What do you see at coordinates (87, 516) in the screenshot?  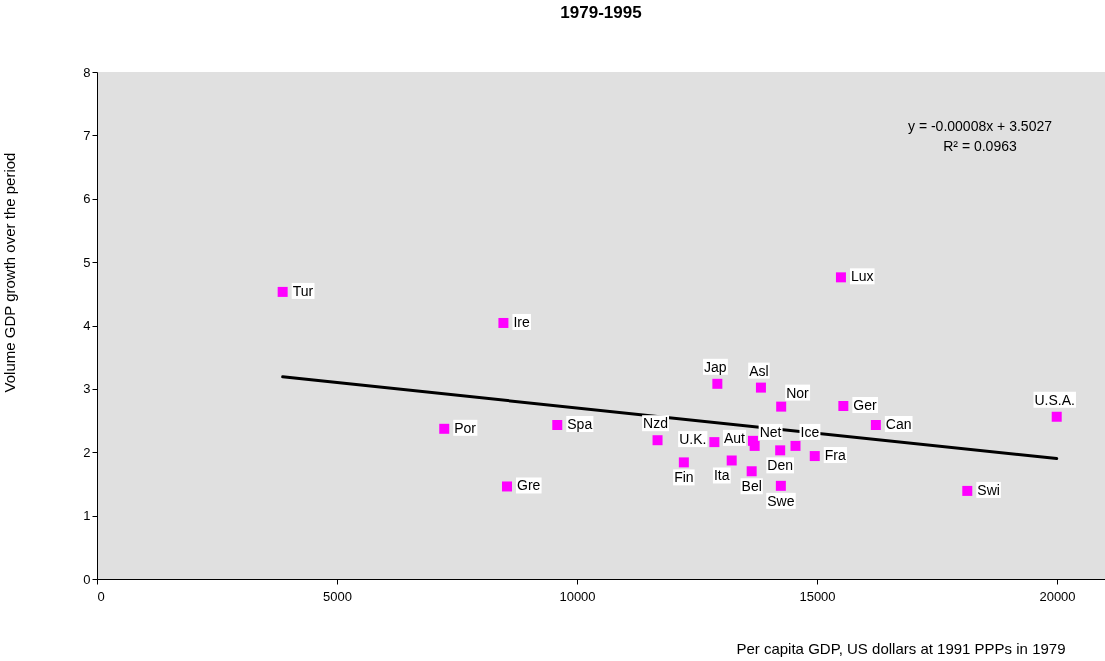 I see `y-tick-label: 1` at bounding box center [87, 516].